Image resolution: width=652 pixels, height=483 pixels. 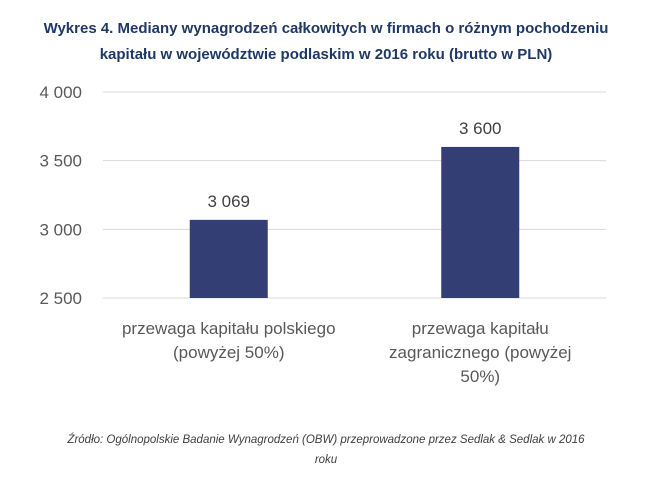 What do you see at coordinates (60, 161) in the screenshot?
I see `y-tick-label: 3 500` at bounding box center [60, 161].